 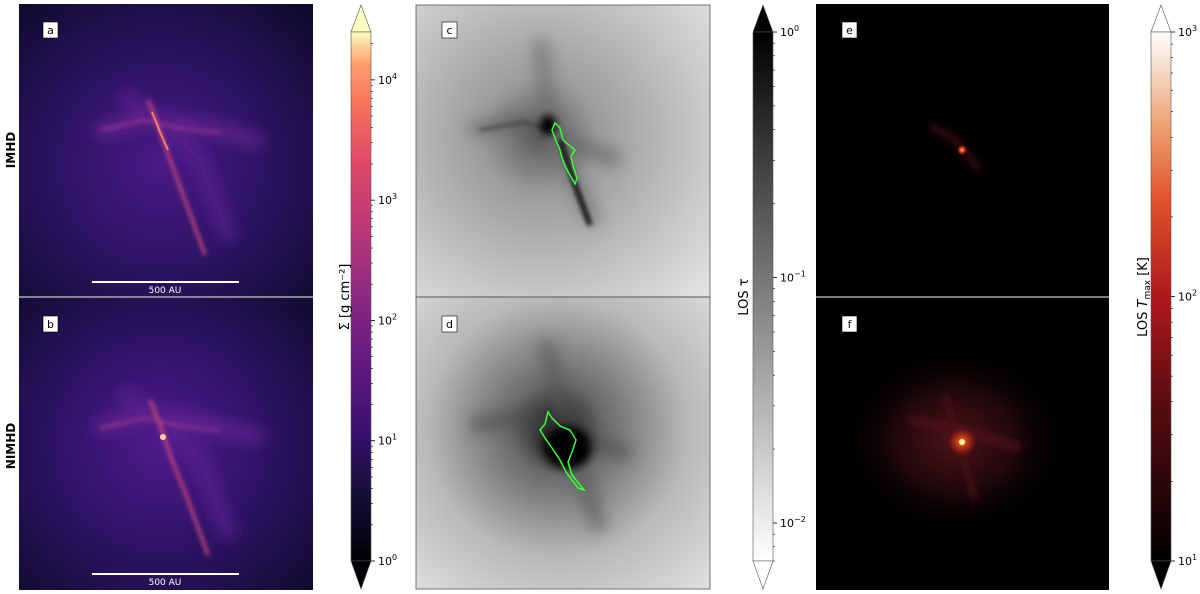 I want to click on contour-c, so click(x=564, y=153).